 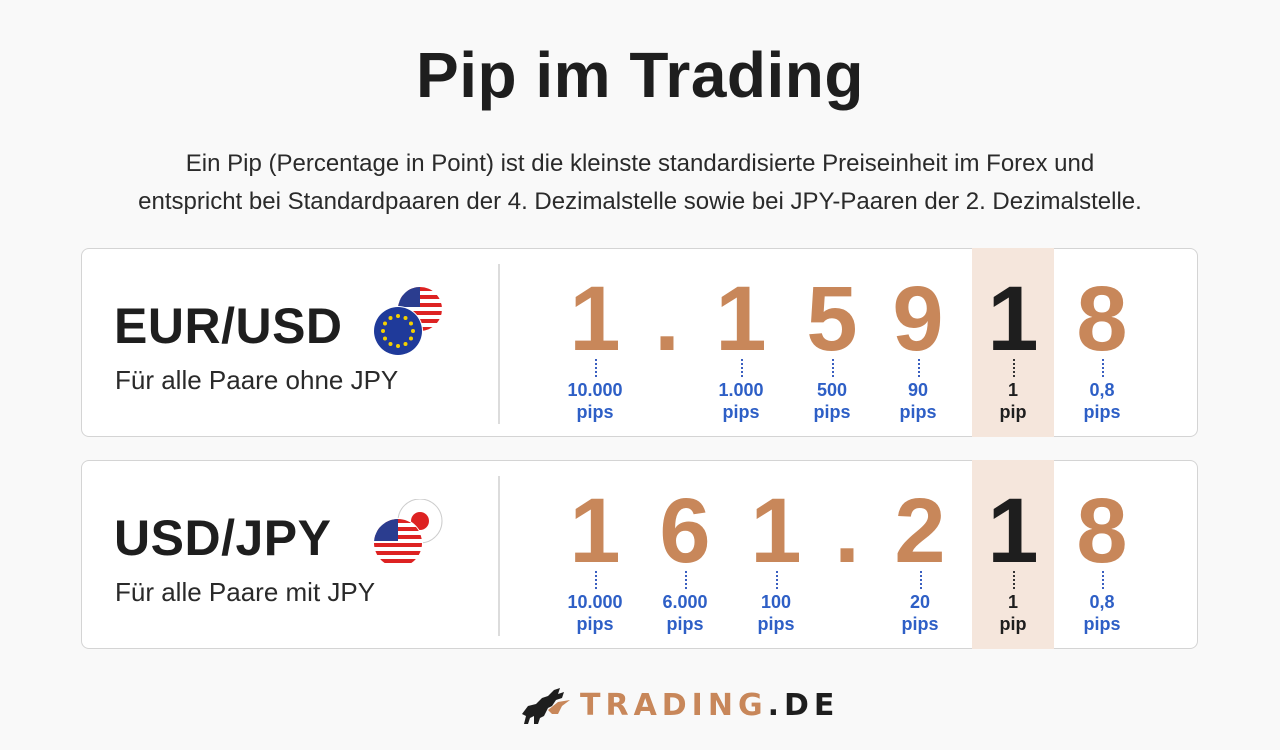 What do you see at coordinates (640, 75) in the screenshot?
I see `page-title: Pip im Trading` at bounding box center [640, 75].